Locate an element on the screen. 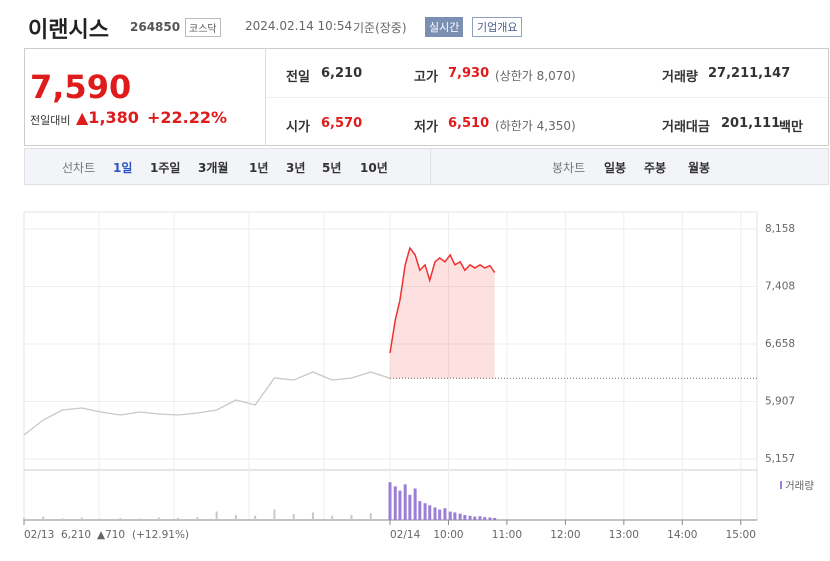 The width and height of the screenshot is (830, 561). tab-option: 3개월 is located at coordinates (213, 168).